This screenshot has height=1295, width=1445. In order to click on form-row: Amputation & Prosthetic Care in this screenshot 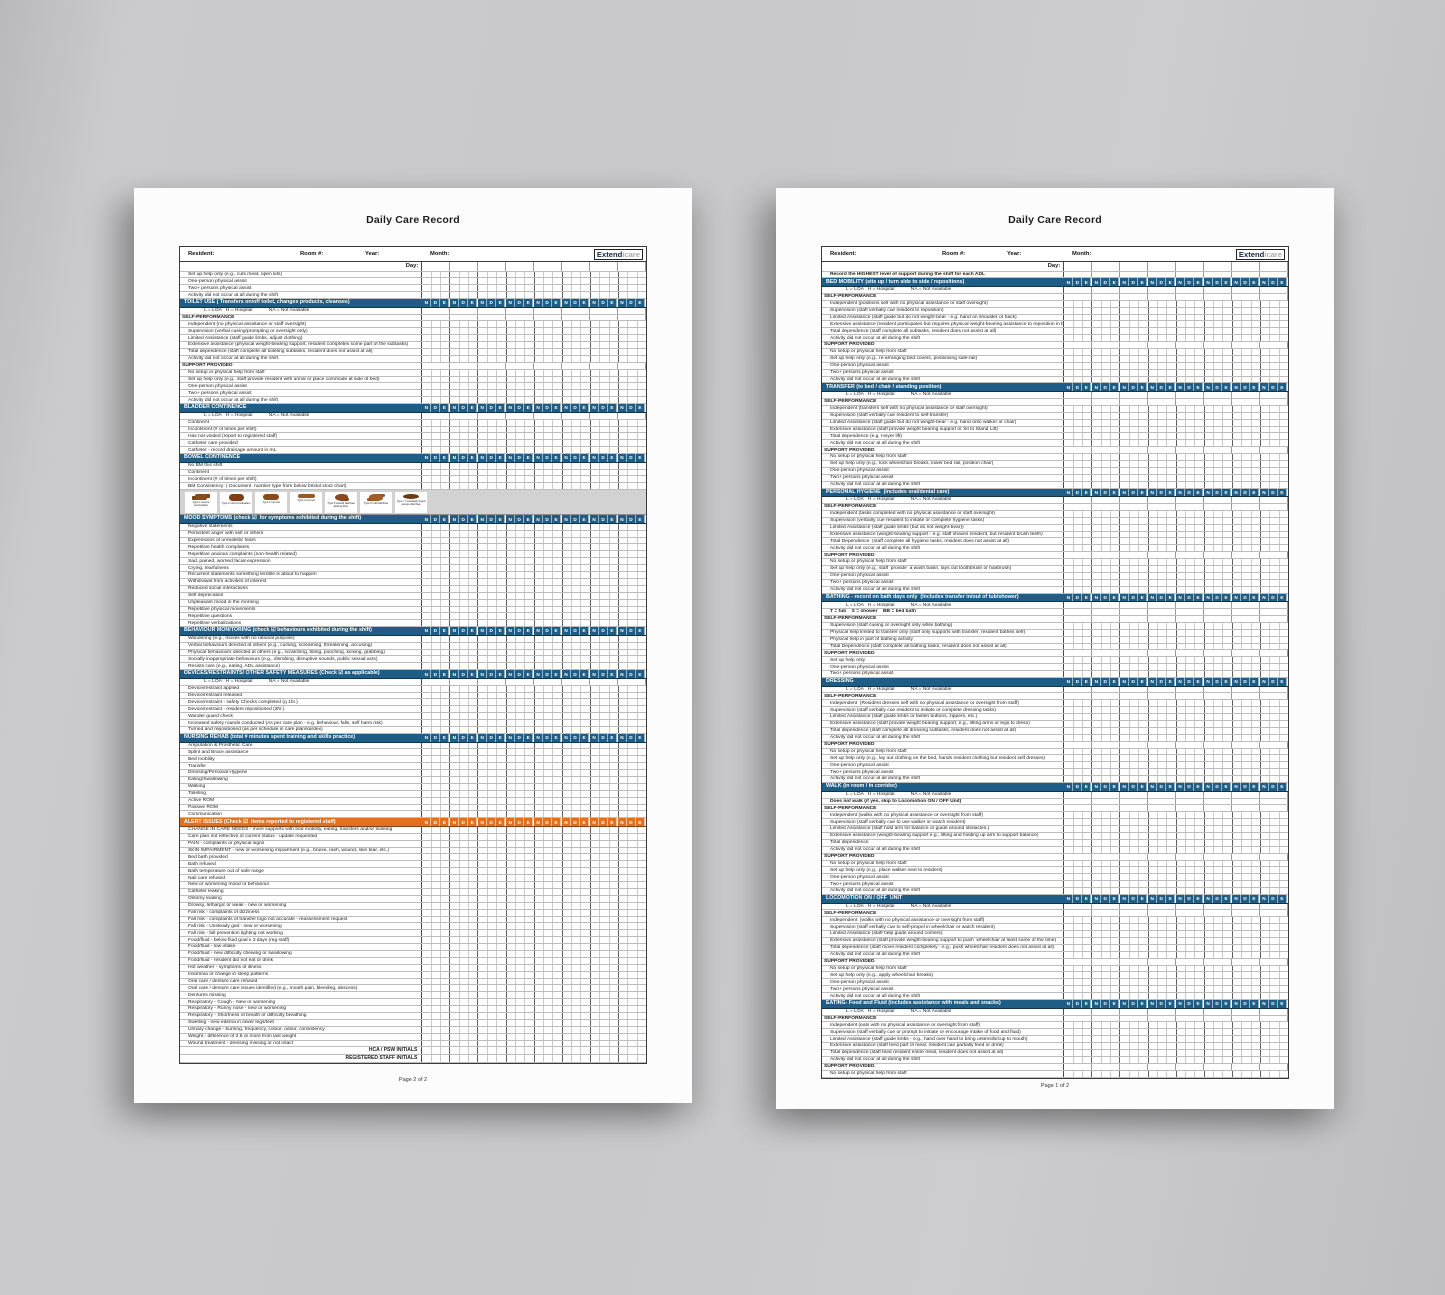, I will do `click(413, 746)`.